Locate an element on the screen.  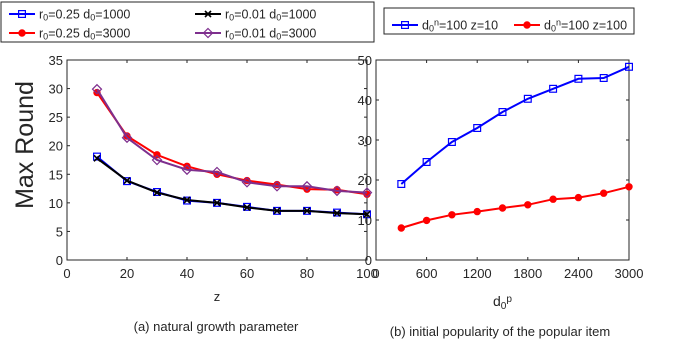
legend-entry: r0=0.25 d0=1000 is located at coordinates (69, 15).